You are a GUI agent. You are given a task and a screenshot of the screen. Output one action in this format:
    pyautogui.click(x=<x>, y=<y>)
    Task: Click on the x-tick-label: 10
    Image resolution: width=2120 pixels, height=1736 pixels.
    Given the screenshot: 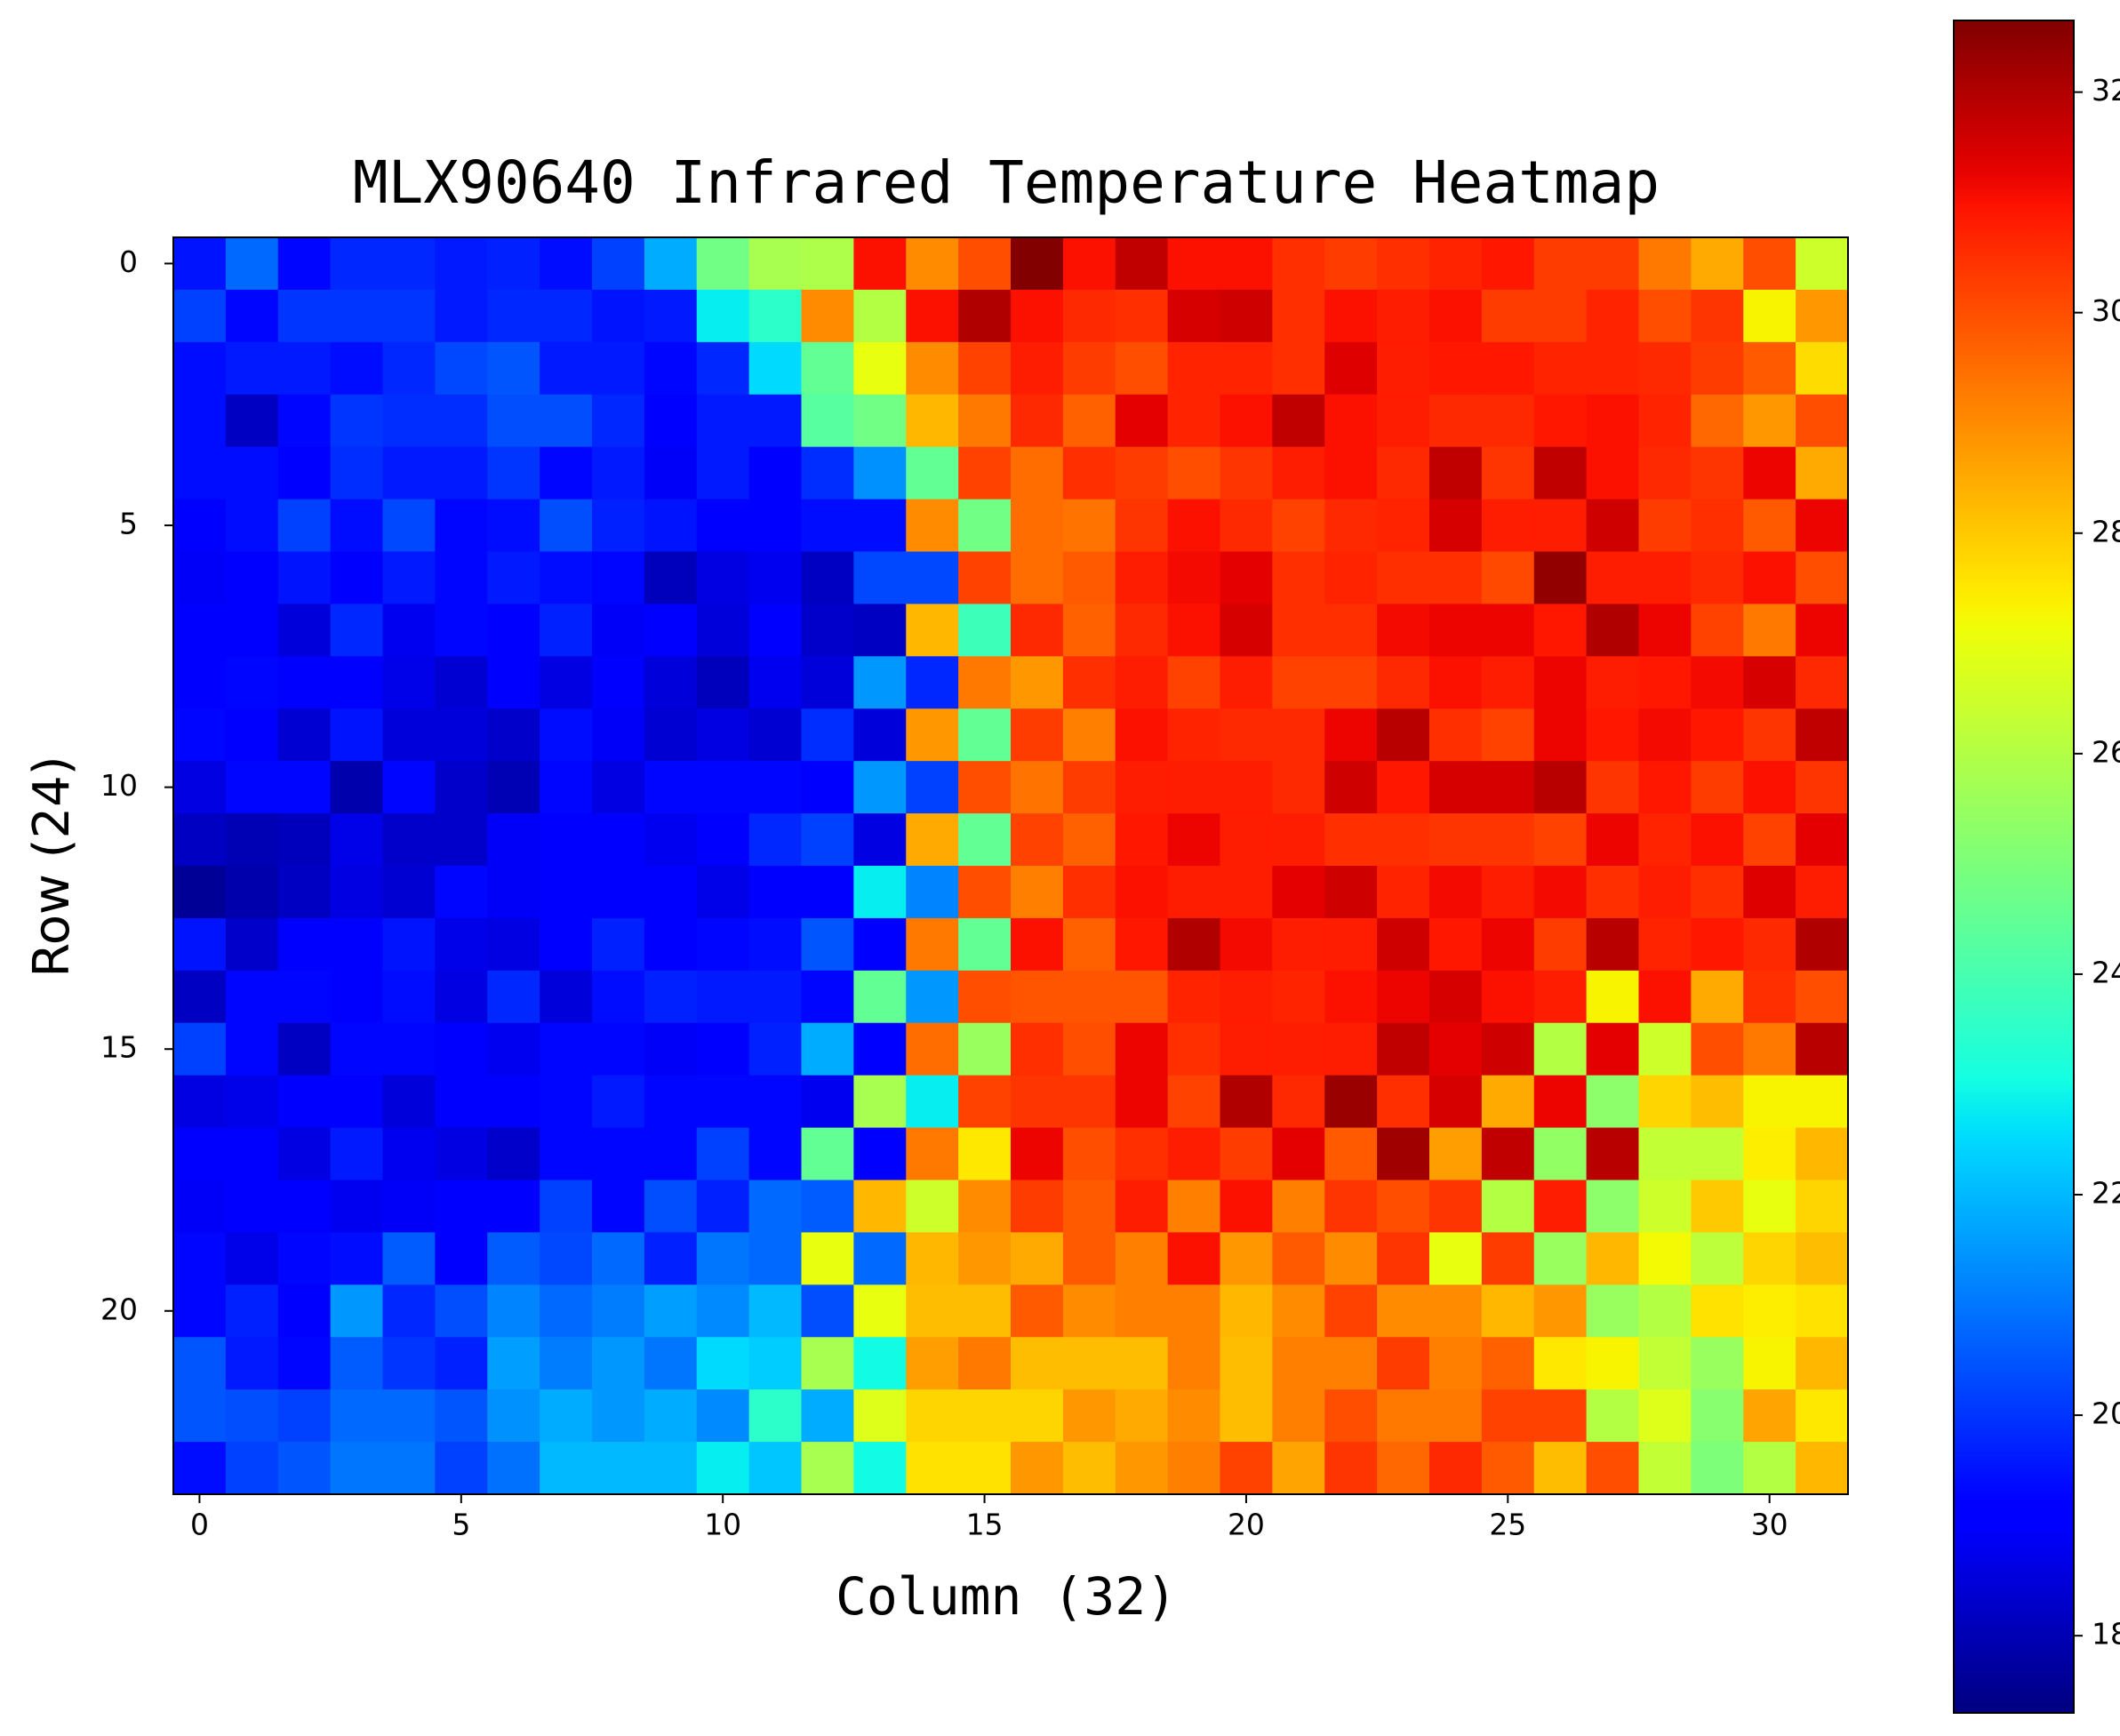 What is the action you would take?
    pyautogui.click(x=722, y=1525)
    